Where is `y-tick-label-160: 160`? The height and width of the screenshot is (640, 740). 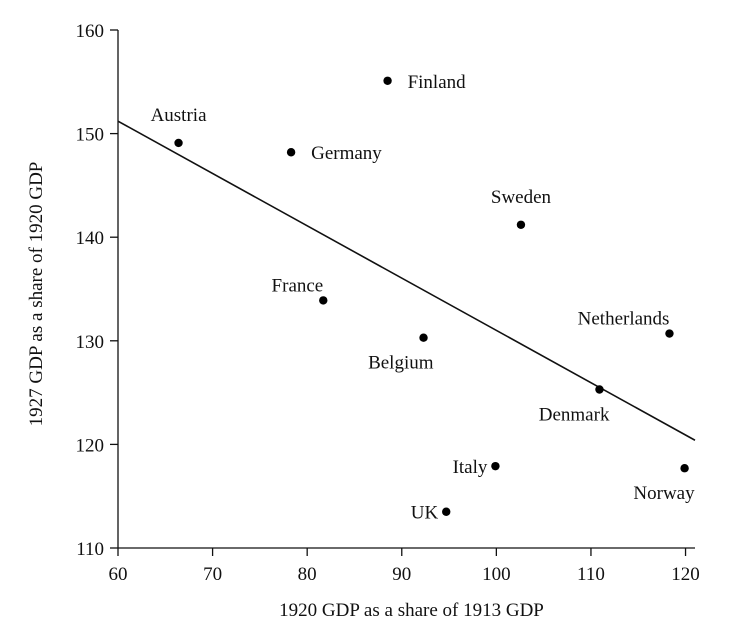
y-tick-label-160: 160 is located at coordinates (90, 31).